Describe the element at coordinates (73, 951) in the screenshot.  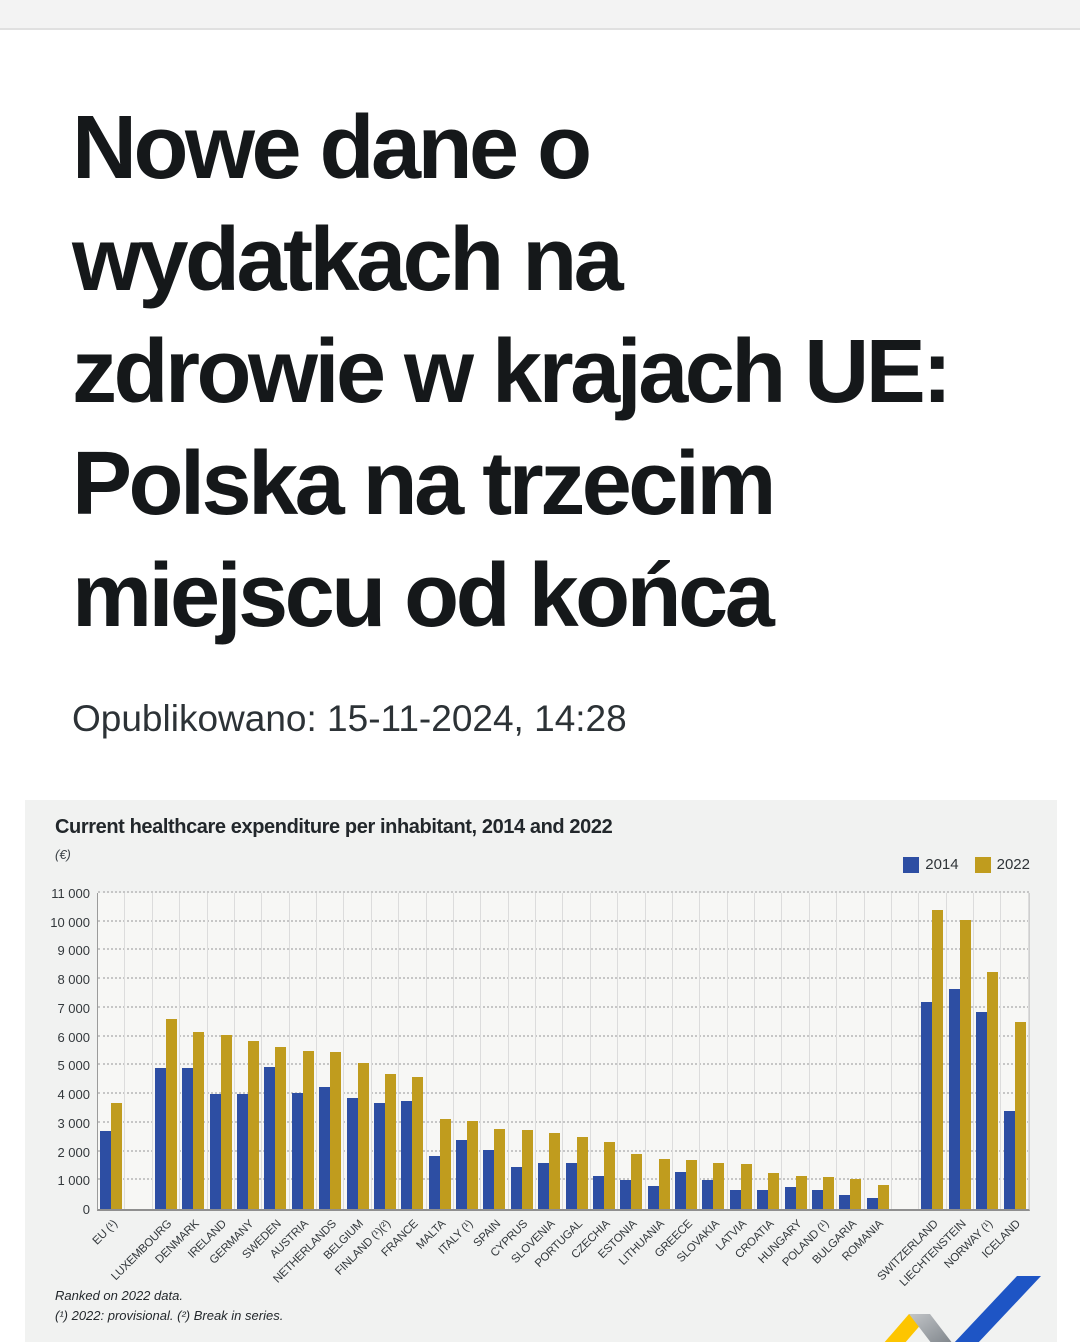
I see `y-axis-tick-label: 9 000` at that location.